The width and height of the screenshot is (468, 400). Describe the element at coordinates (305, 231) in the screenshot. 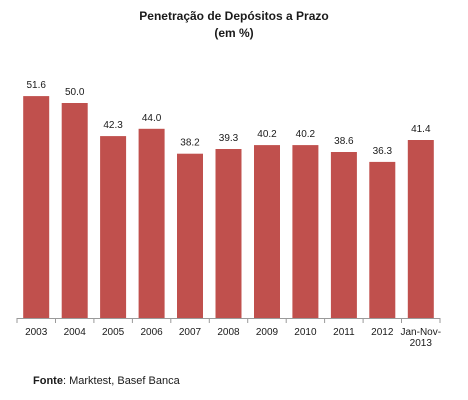

I see `bar-2010` at that location.